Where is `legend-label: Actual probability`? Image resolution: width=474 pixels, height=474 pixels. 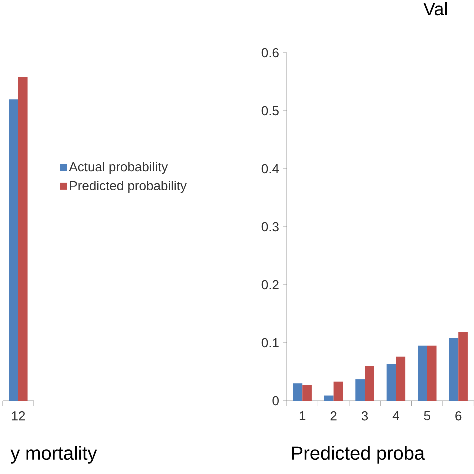 legend-label: Actual probability is located at coordinates (118, 168).